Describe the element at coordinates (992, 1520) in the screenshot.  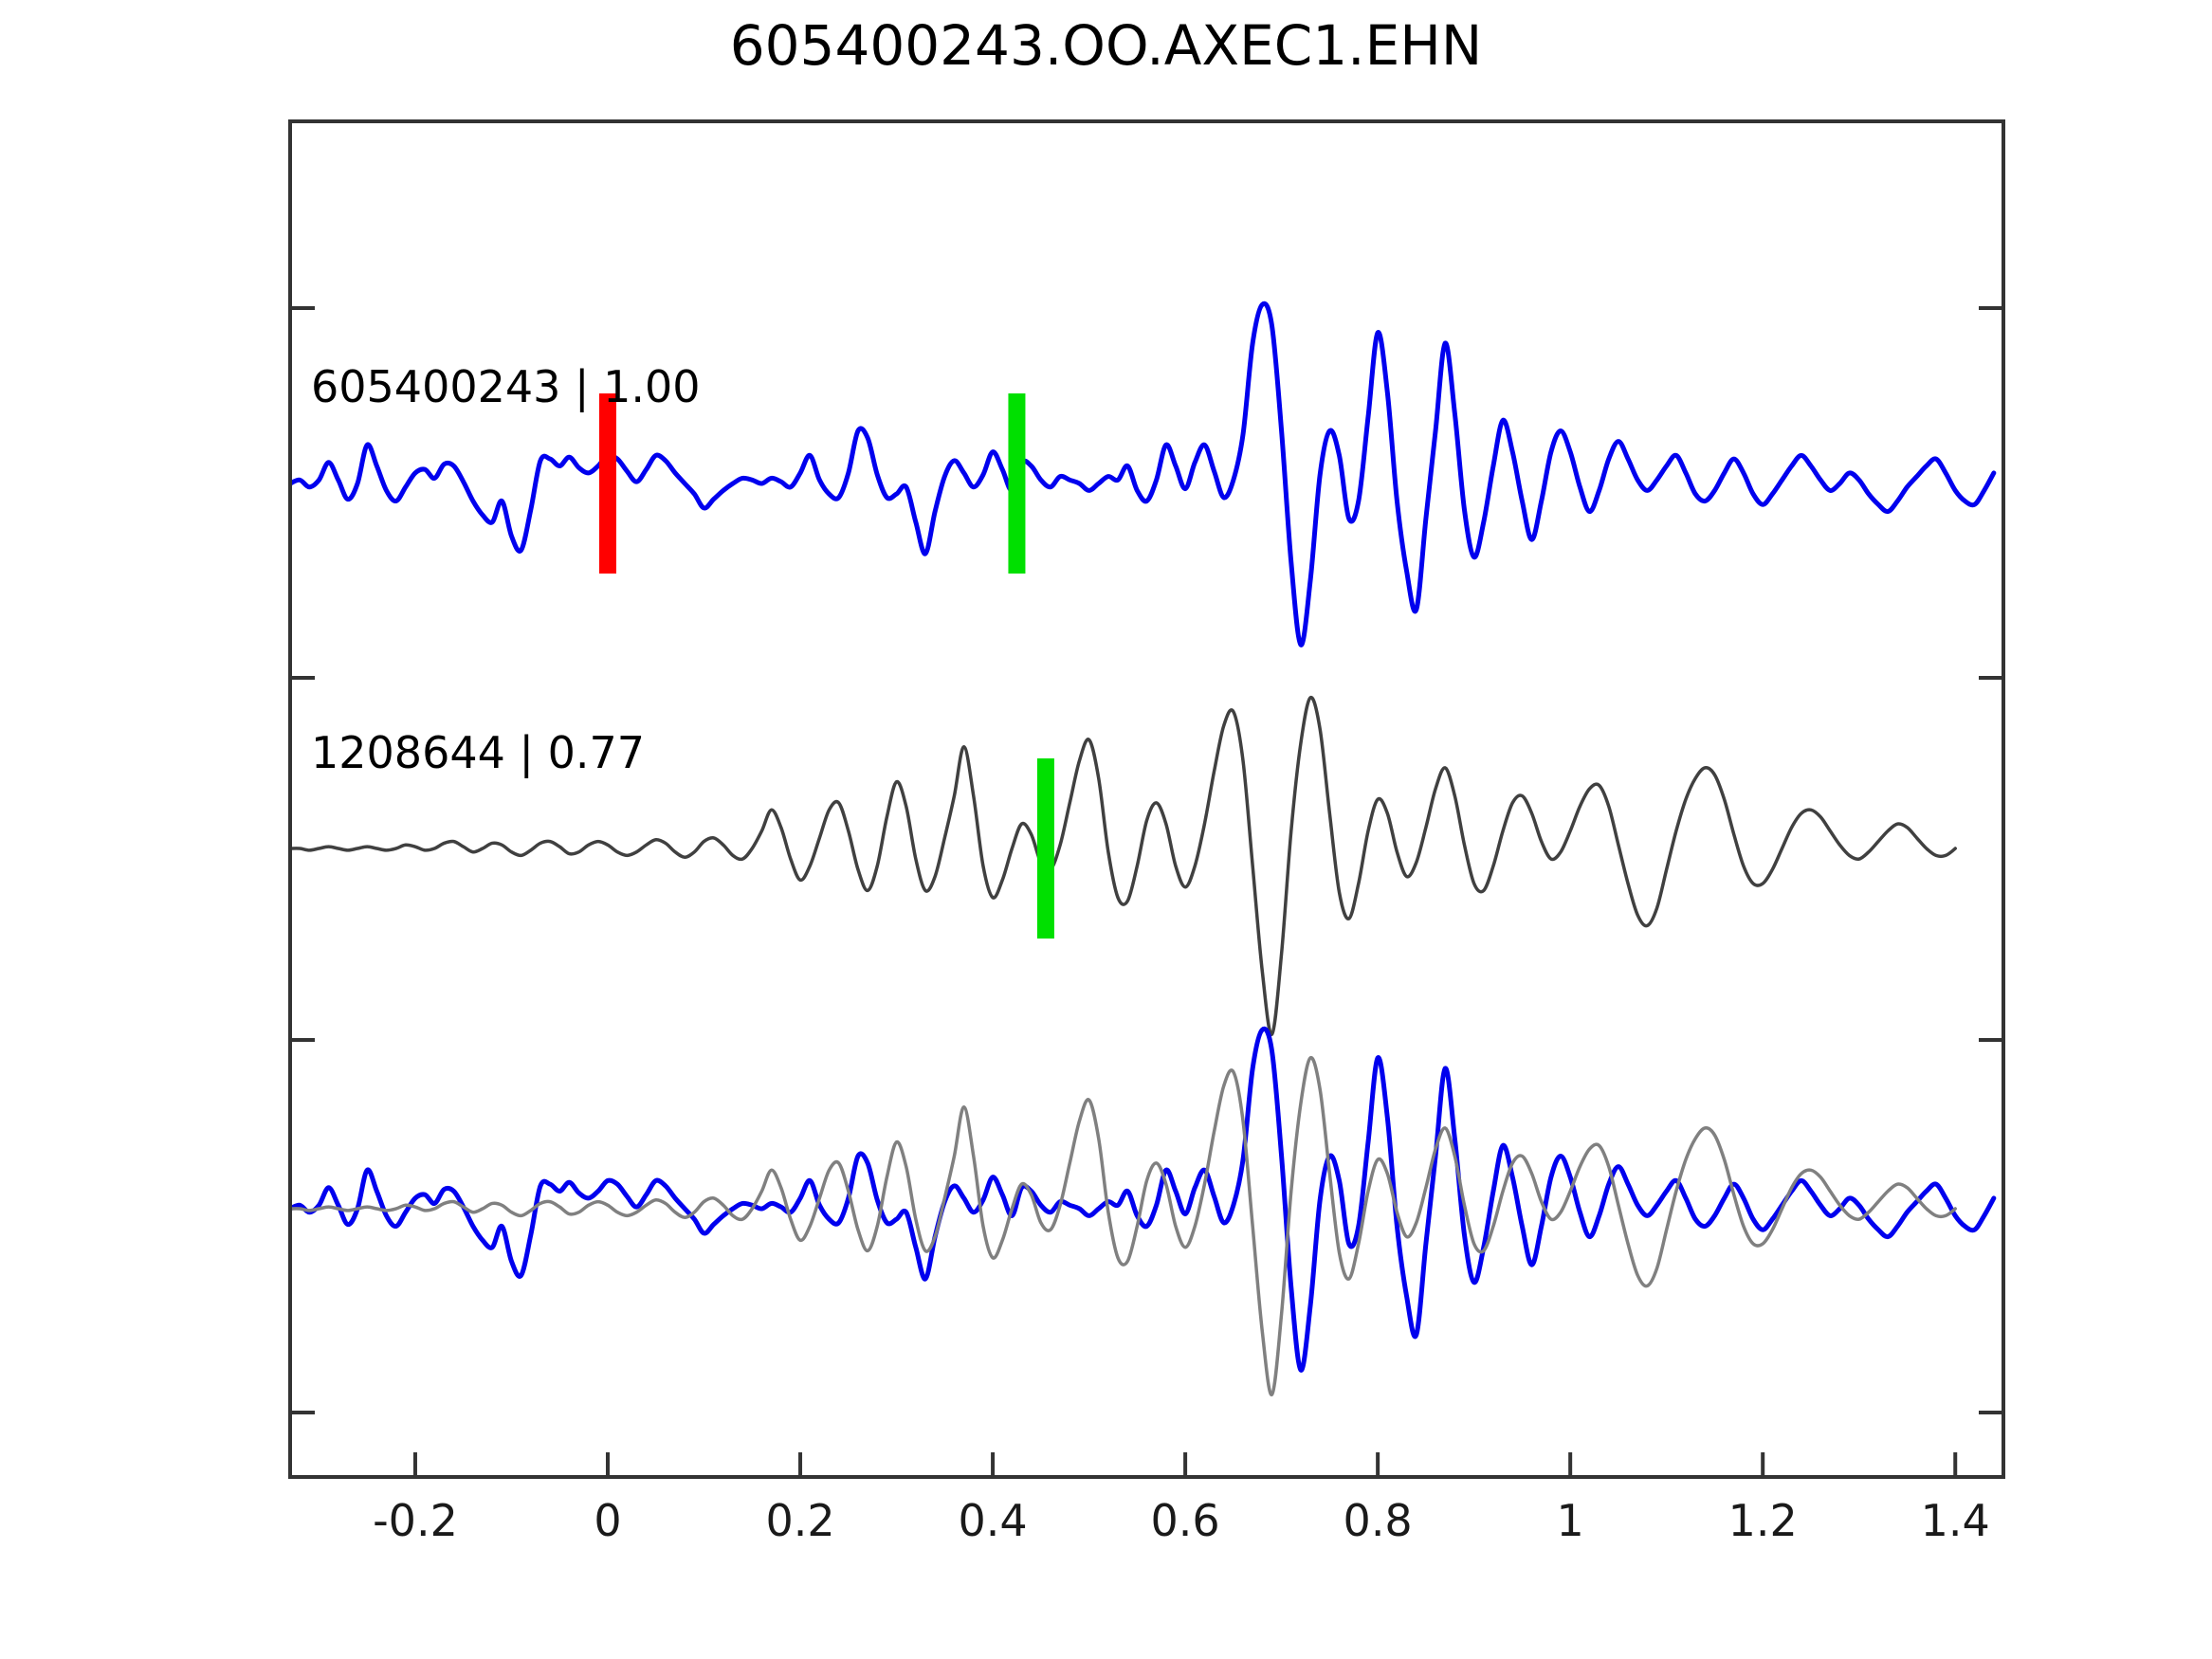
I see `x-tick-label: 0.4` at that location.